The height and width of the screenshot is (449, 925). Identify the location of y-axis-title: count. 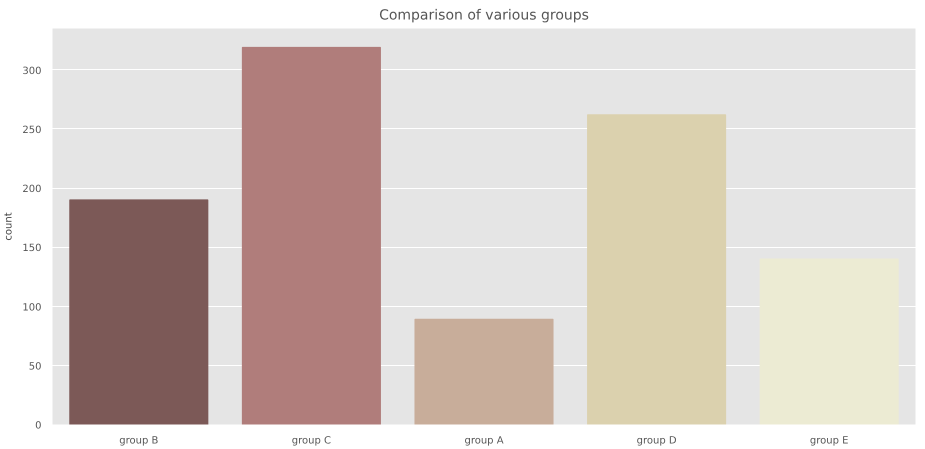
(8, 226).